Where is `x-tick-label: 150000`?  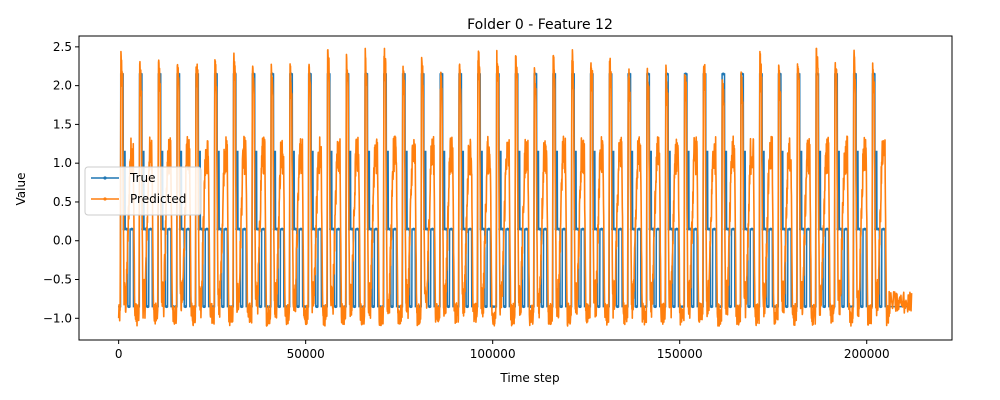 x-tick-label: 150000 is located at coordinates (680, 354).